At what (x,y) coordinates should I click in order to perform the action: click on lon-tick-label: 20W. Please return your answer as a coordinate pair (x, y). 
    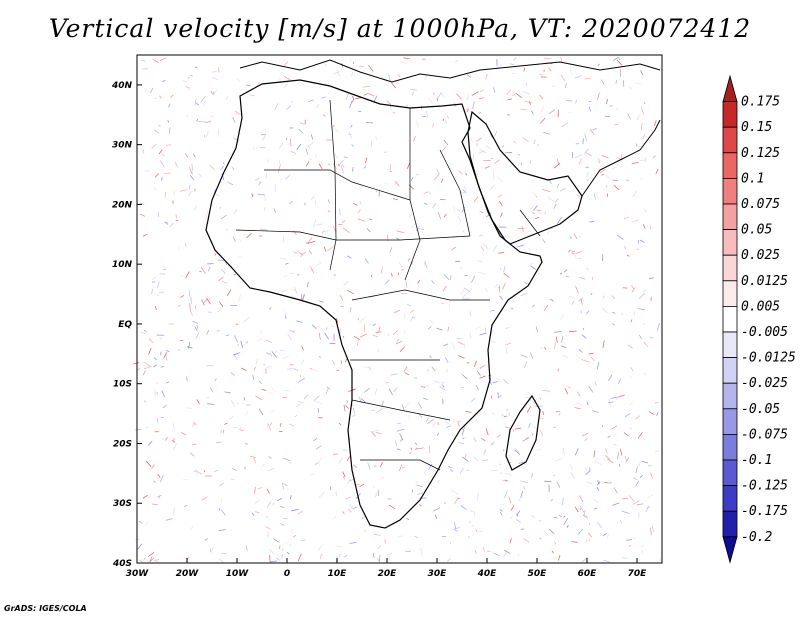
    Looking at the image, I should click on (188, 574).